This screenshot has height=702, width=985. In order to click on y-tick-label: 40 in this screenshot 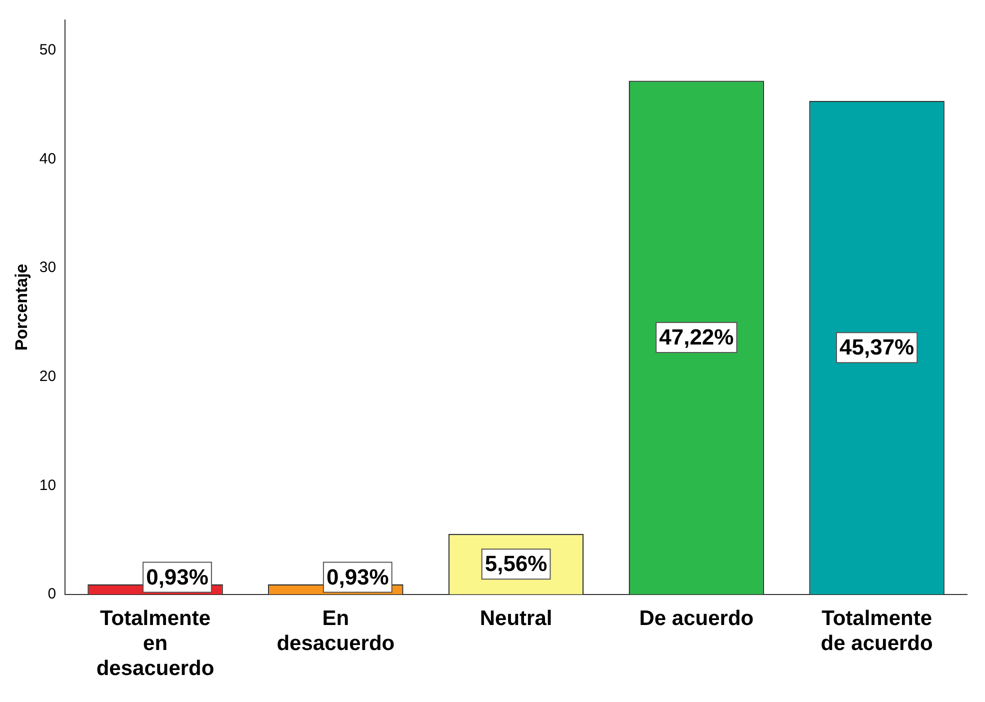, I will do `click(47, 159)`.